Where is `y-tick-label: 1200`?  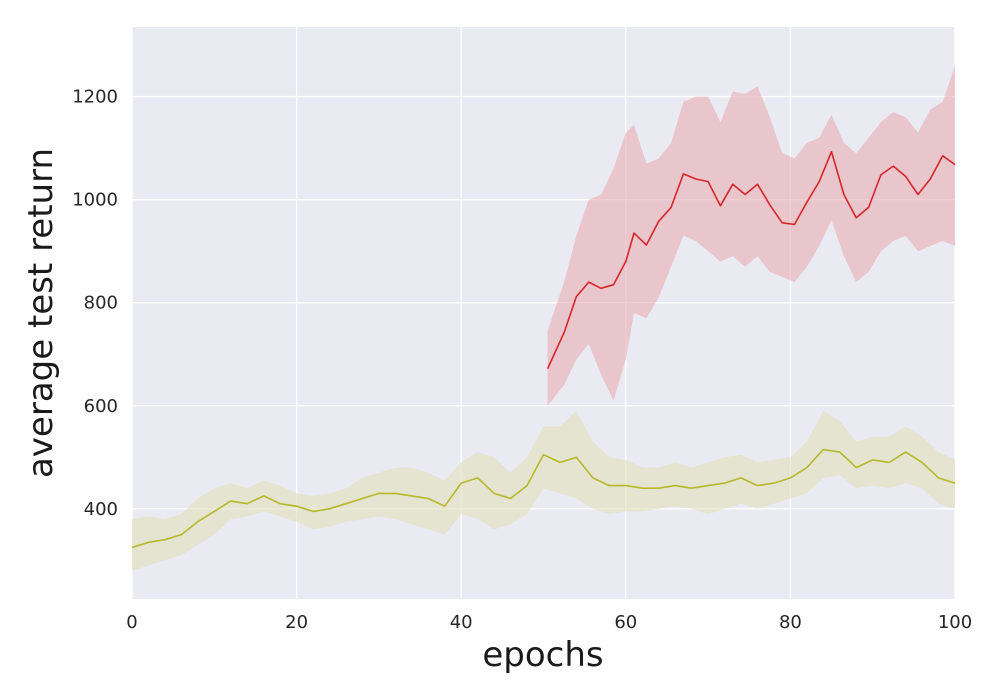 y-tick-label: 1200 is located at coordinates (95, 97).